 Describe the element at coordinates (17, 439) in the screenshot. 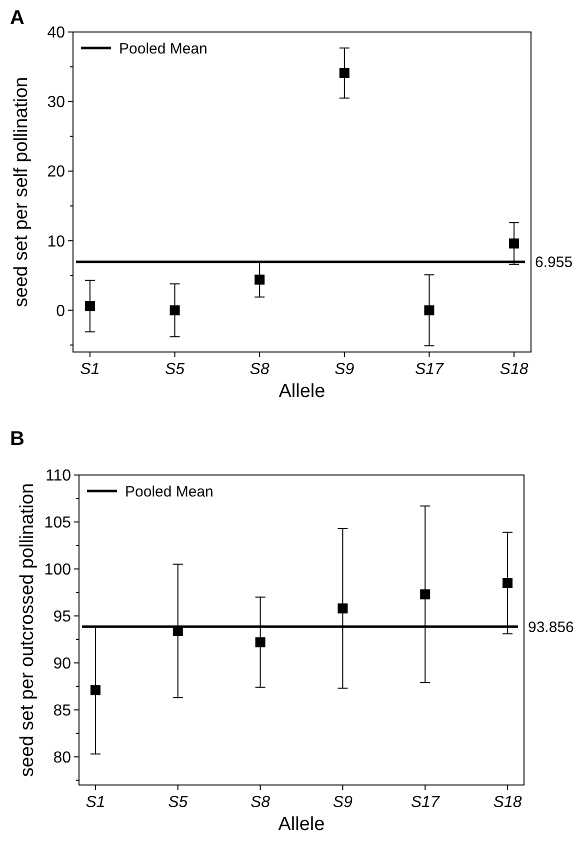

I see `chart-title: B` at that location.